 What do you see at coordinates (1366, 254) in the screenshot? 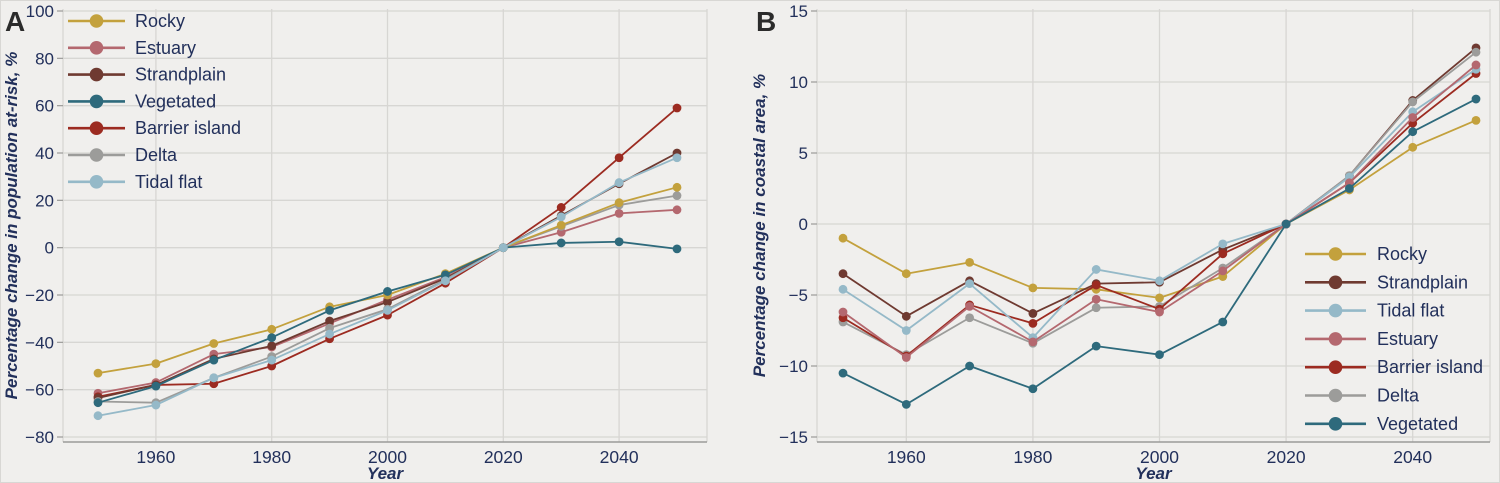
I see `legend-item-rocky: Rocky` at bounding box center [1366, 254].